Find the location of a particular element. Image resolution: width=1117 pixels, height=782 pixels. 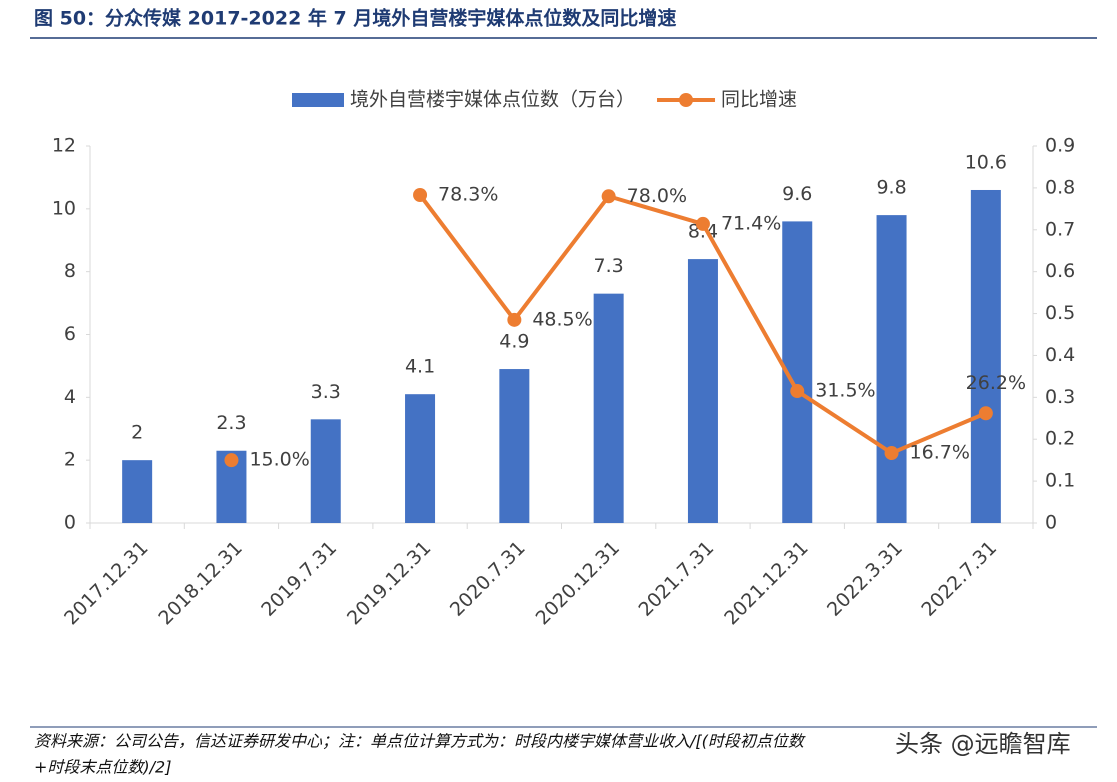

line-value-label: 15.0% is located at coordinates (279, 460).